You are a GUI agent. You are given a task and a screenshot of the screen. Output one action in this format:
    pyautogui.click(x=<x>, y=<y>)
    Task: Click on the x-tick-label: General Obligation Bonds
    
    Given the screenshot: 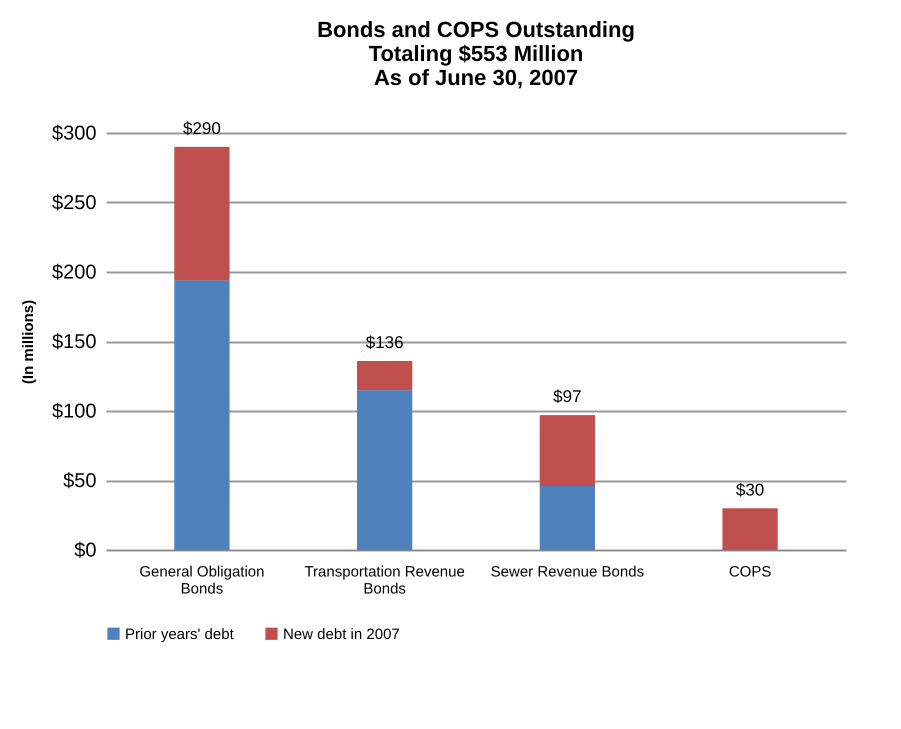 What is the action you would take?
    pyautogui.click(x=201, y=581)
    